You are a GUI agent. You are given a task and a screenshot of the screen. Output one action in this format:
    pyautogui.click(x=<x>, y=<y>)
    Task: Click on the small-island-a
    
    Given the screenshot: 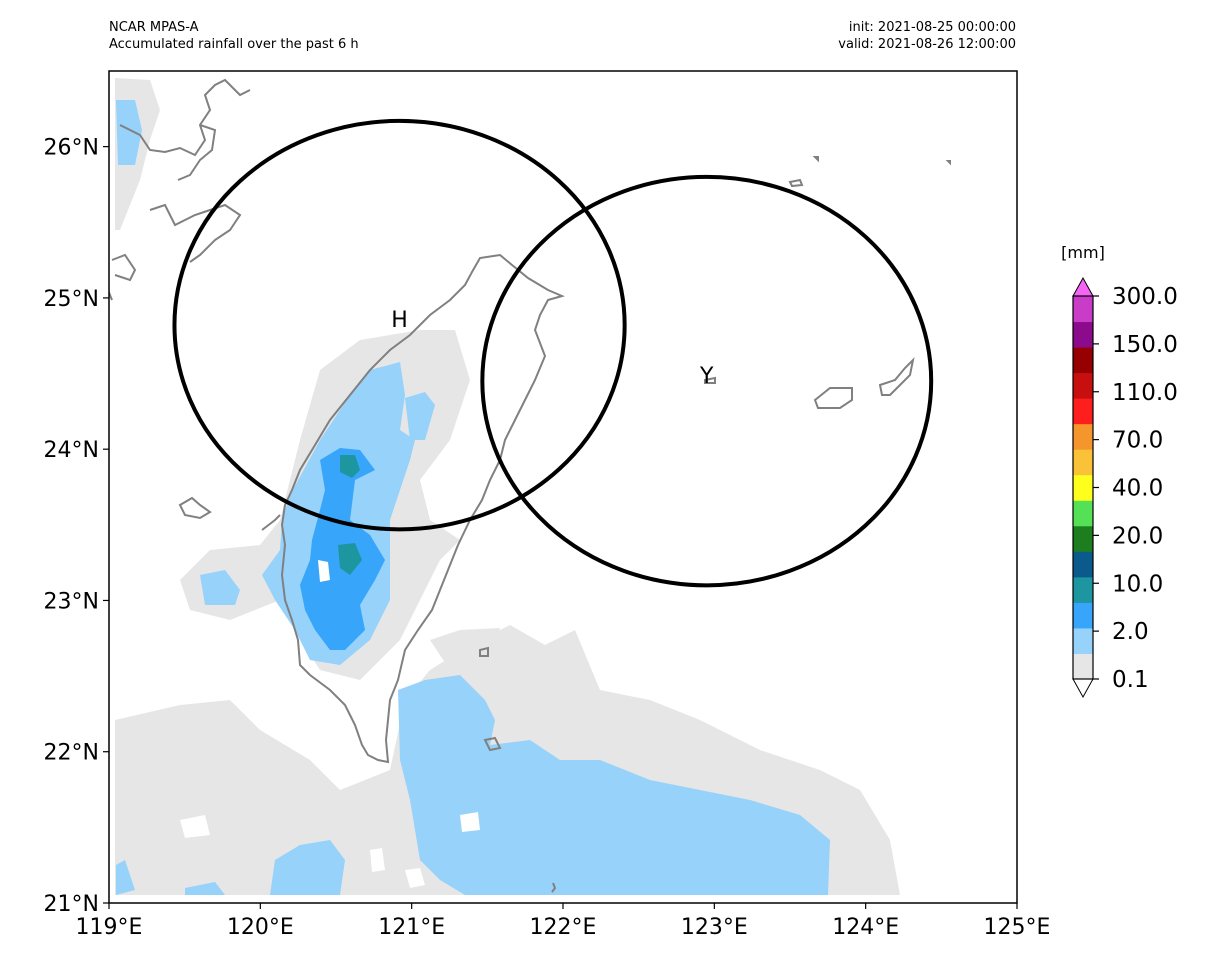 What is the action you would take?
    pyautogui.click(x=796, y=183)
    